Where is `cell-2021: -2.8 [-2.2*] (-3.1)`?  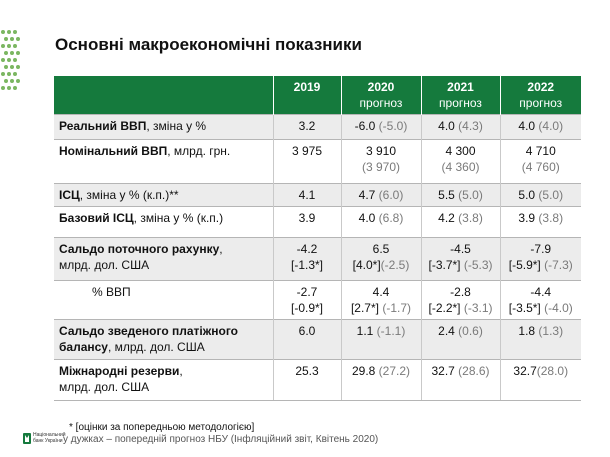
cell-2021: -2.8 [-2.2*] (-3.1) is located at coordinates (460, 299).